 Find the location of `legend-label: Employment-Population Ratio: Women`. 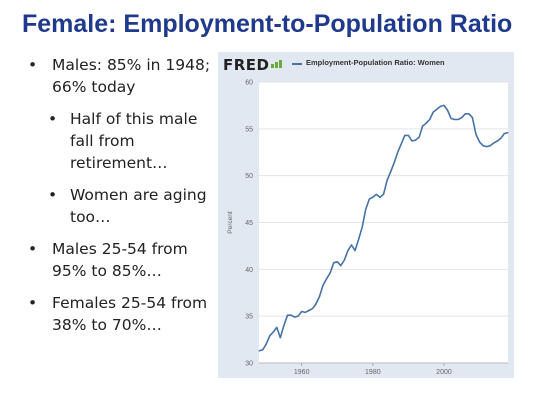

legend-label: Employment-Population Ratio: Women is located at coordinates (375, 62).